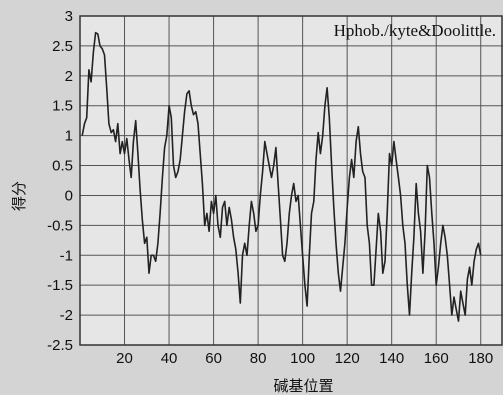 This screenshot has width=503, height=395. I want to click on x-tick-label: 140, so click(391, 358).